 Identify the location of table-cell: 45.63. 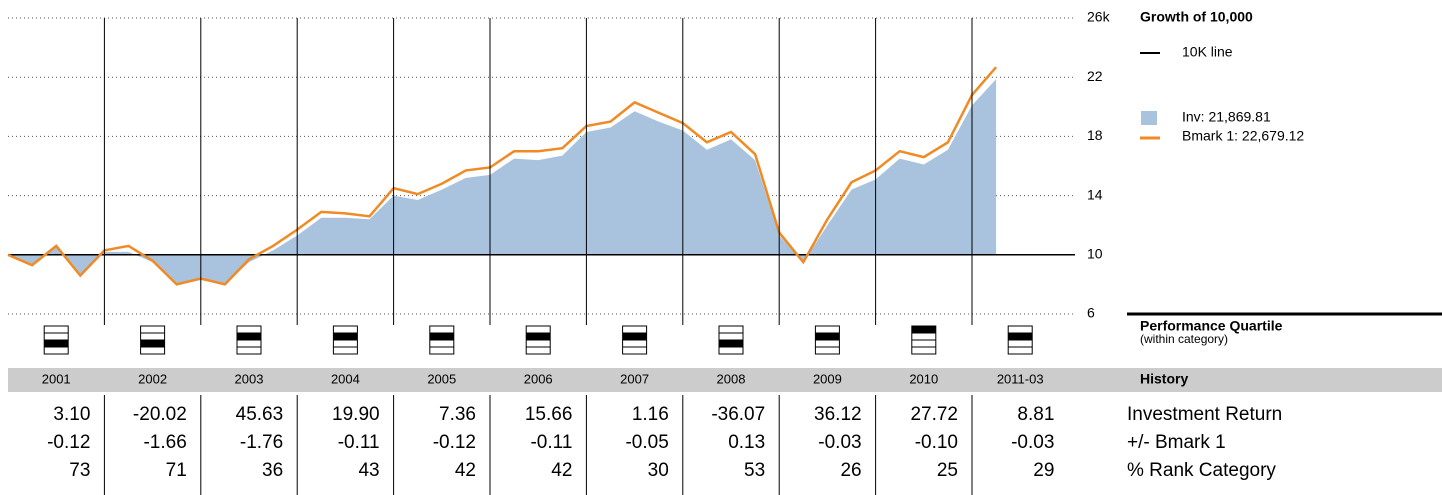
(260, 414).